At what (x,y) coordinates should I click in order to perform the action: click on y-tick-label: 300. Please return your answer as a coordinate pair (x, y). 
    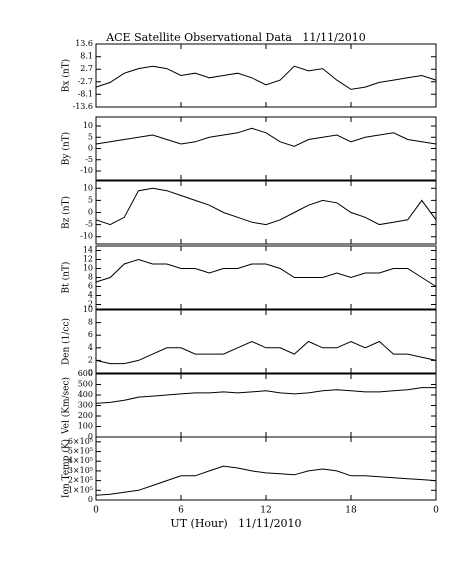
    Looking at the image, I should click on (85, 405).